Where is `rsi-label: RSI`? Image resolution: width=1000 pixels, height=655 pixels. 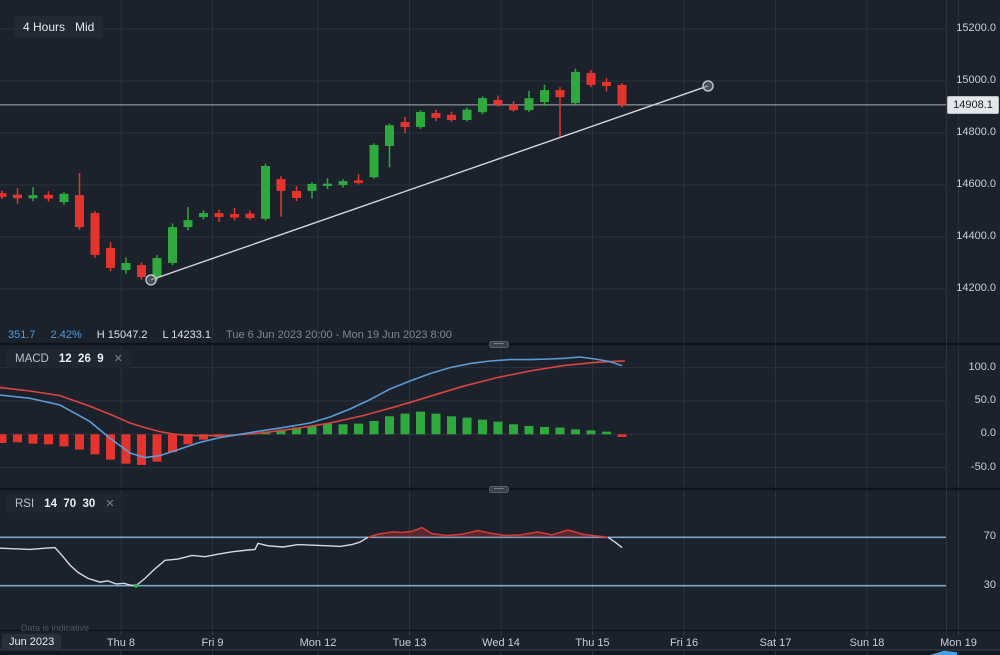
rsi-label: RSI is located at coordinates (25, 503).